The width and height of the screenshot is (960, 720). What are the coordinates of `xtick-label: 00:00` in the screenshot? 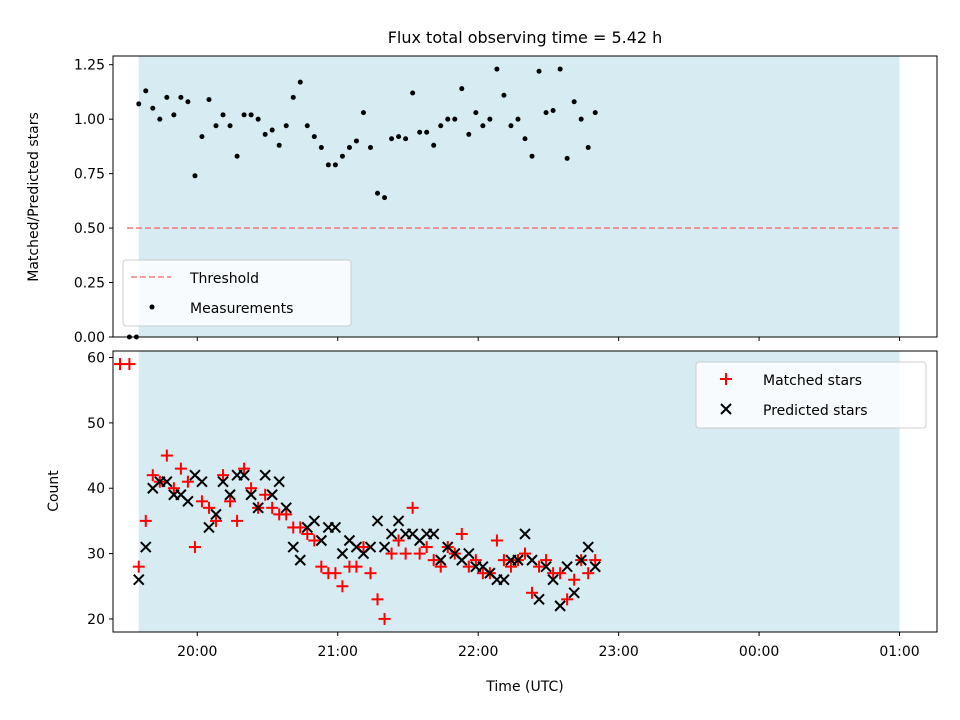 It's located at (759, 652).